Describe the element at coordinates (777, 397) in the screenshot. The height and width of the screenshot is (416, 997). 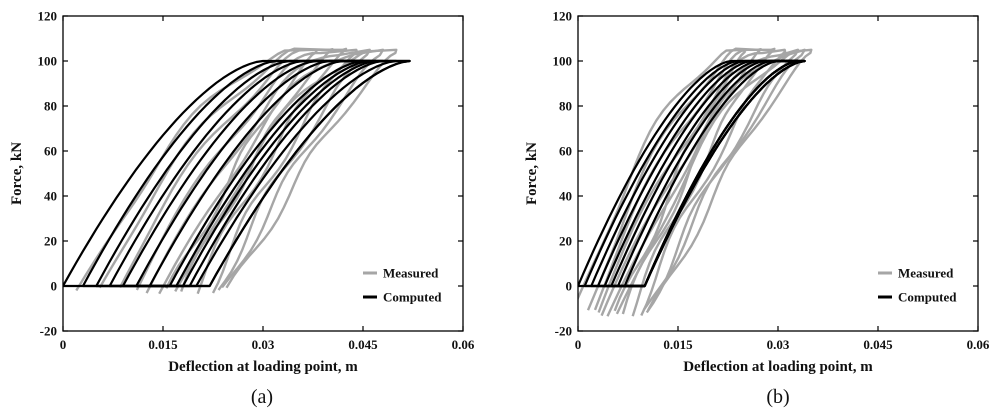
I see `panel-caption: (b)` at that location.